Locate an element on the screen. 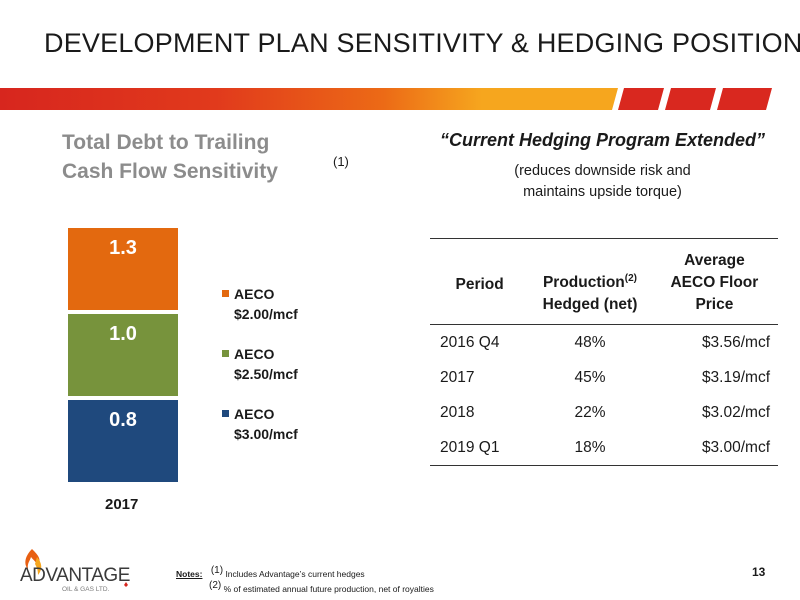 The image size is (800, 600). cell-floor: $3.56/mcf is located at coordinates (735, 342).